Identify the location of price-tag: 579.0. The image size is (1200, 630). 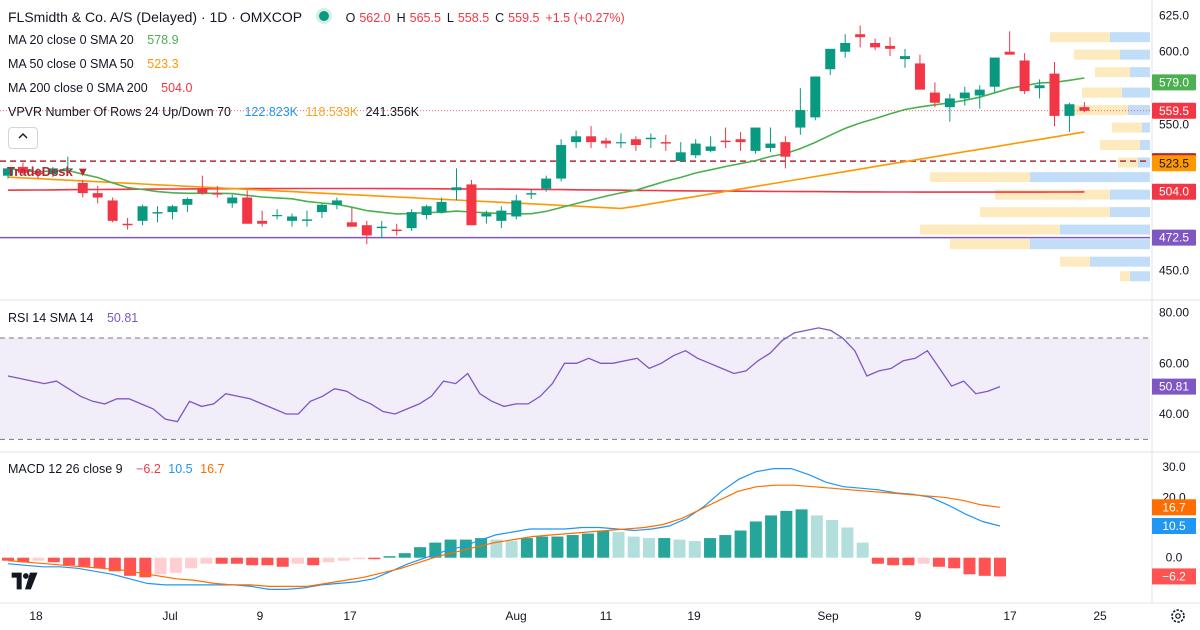
(1174, 82).